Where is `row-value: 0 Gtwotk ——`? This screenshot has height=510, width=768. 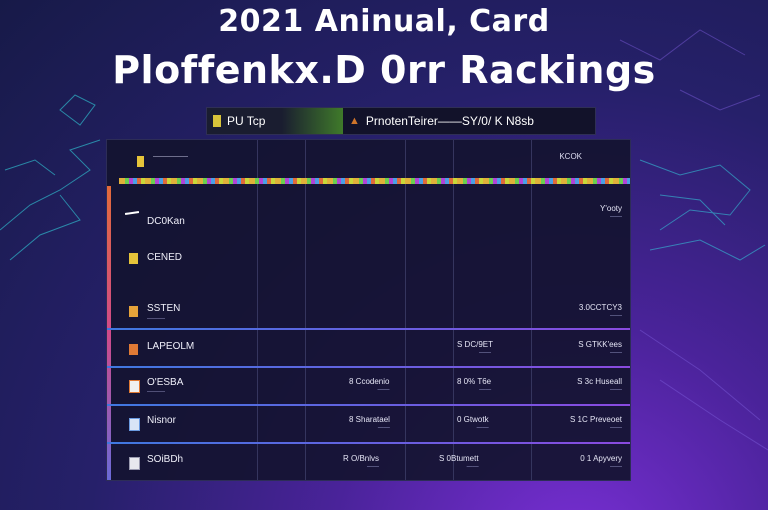
row-value: 0 Gtwotk —— is located at coordinates (473, 423).